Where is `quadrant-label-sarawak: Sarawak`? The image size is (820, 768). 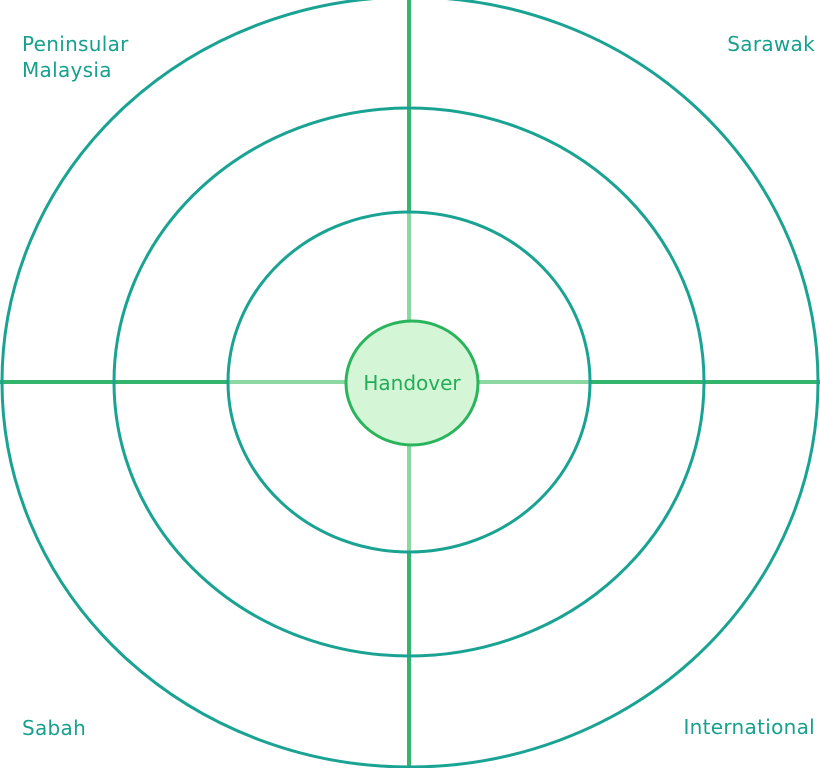
quadrant-label-sarawak: Sarawak is located at coordinates (771, 44).